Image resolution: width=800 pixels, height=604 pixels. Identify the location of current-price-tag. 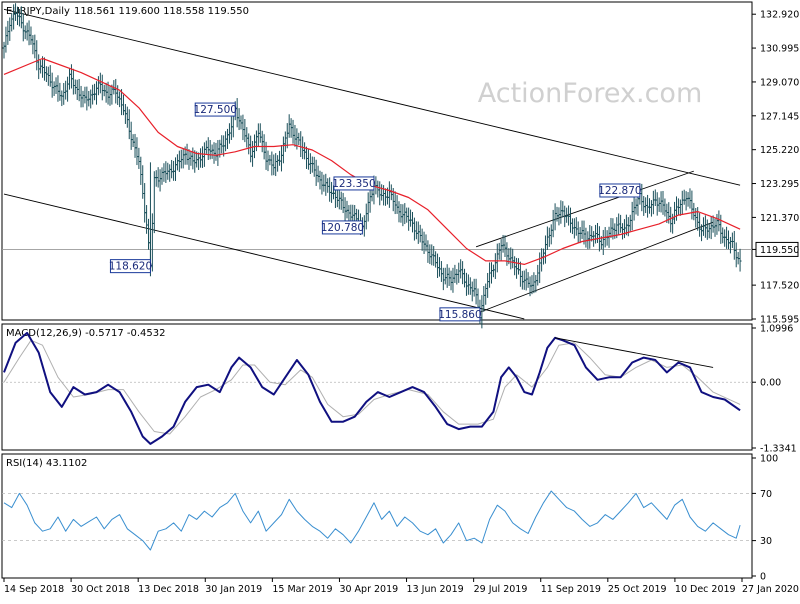
(777, 249).